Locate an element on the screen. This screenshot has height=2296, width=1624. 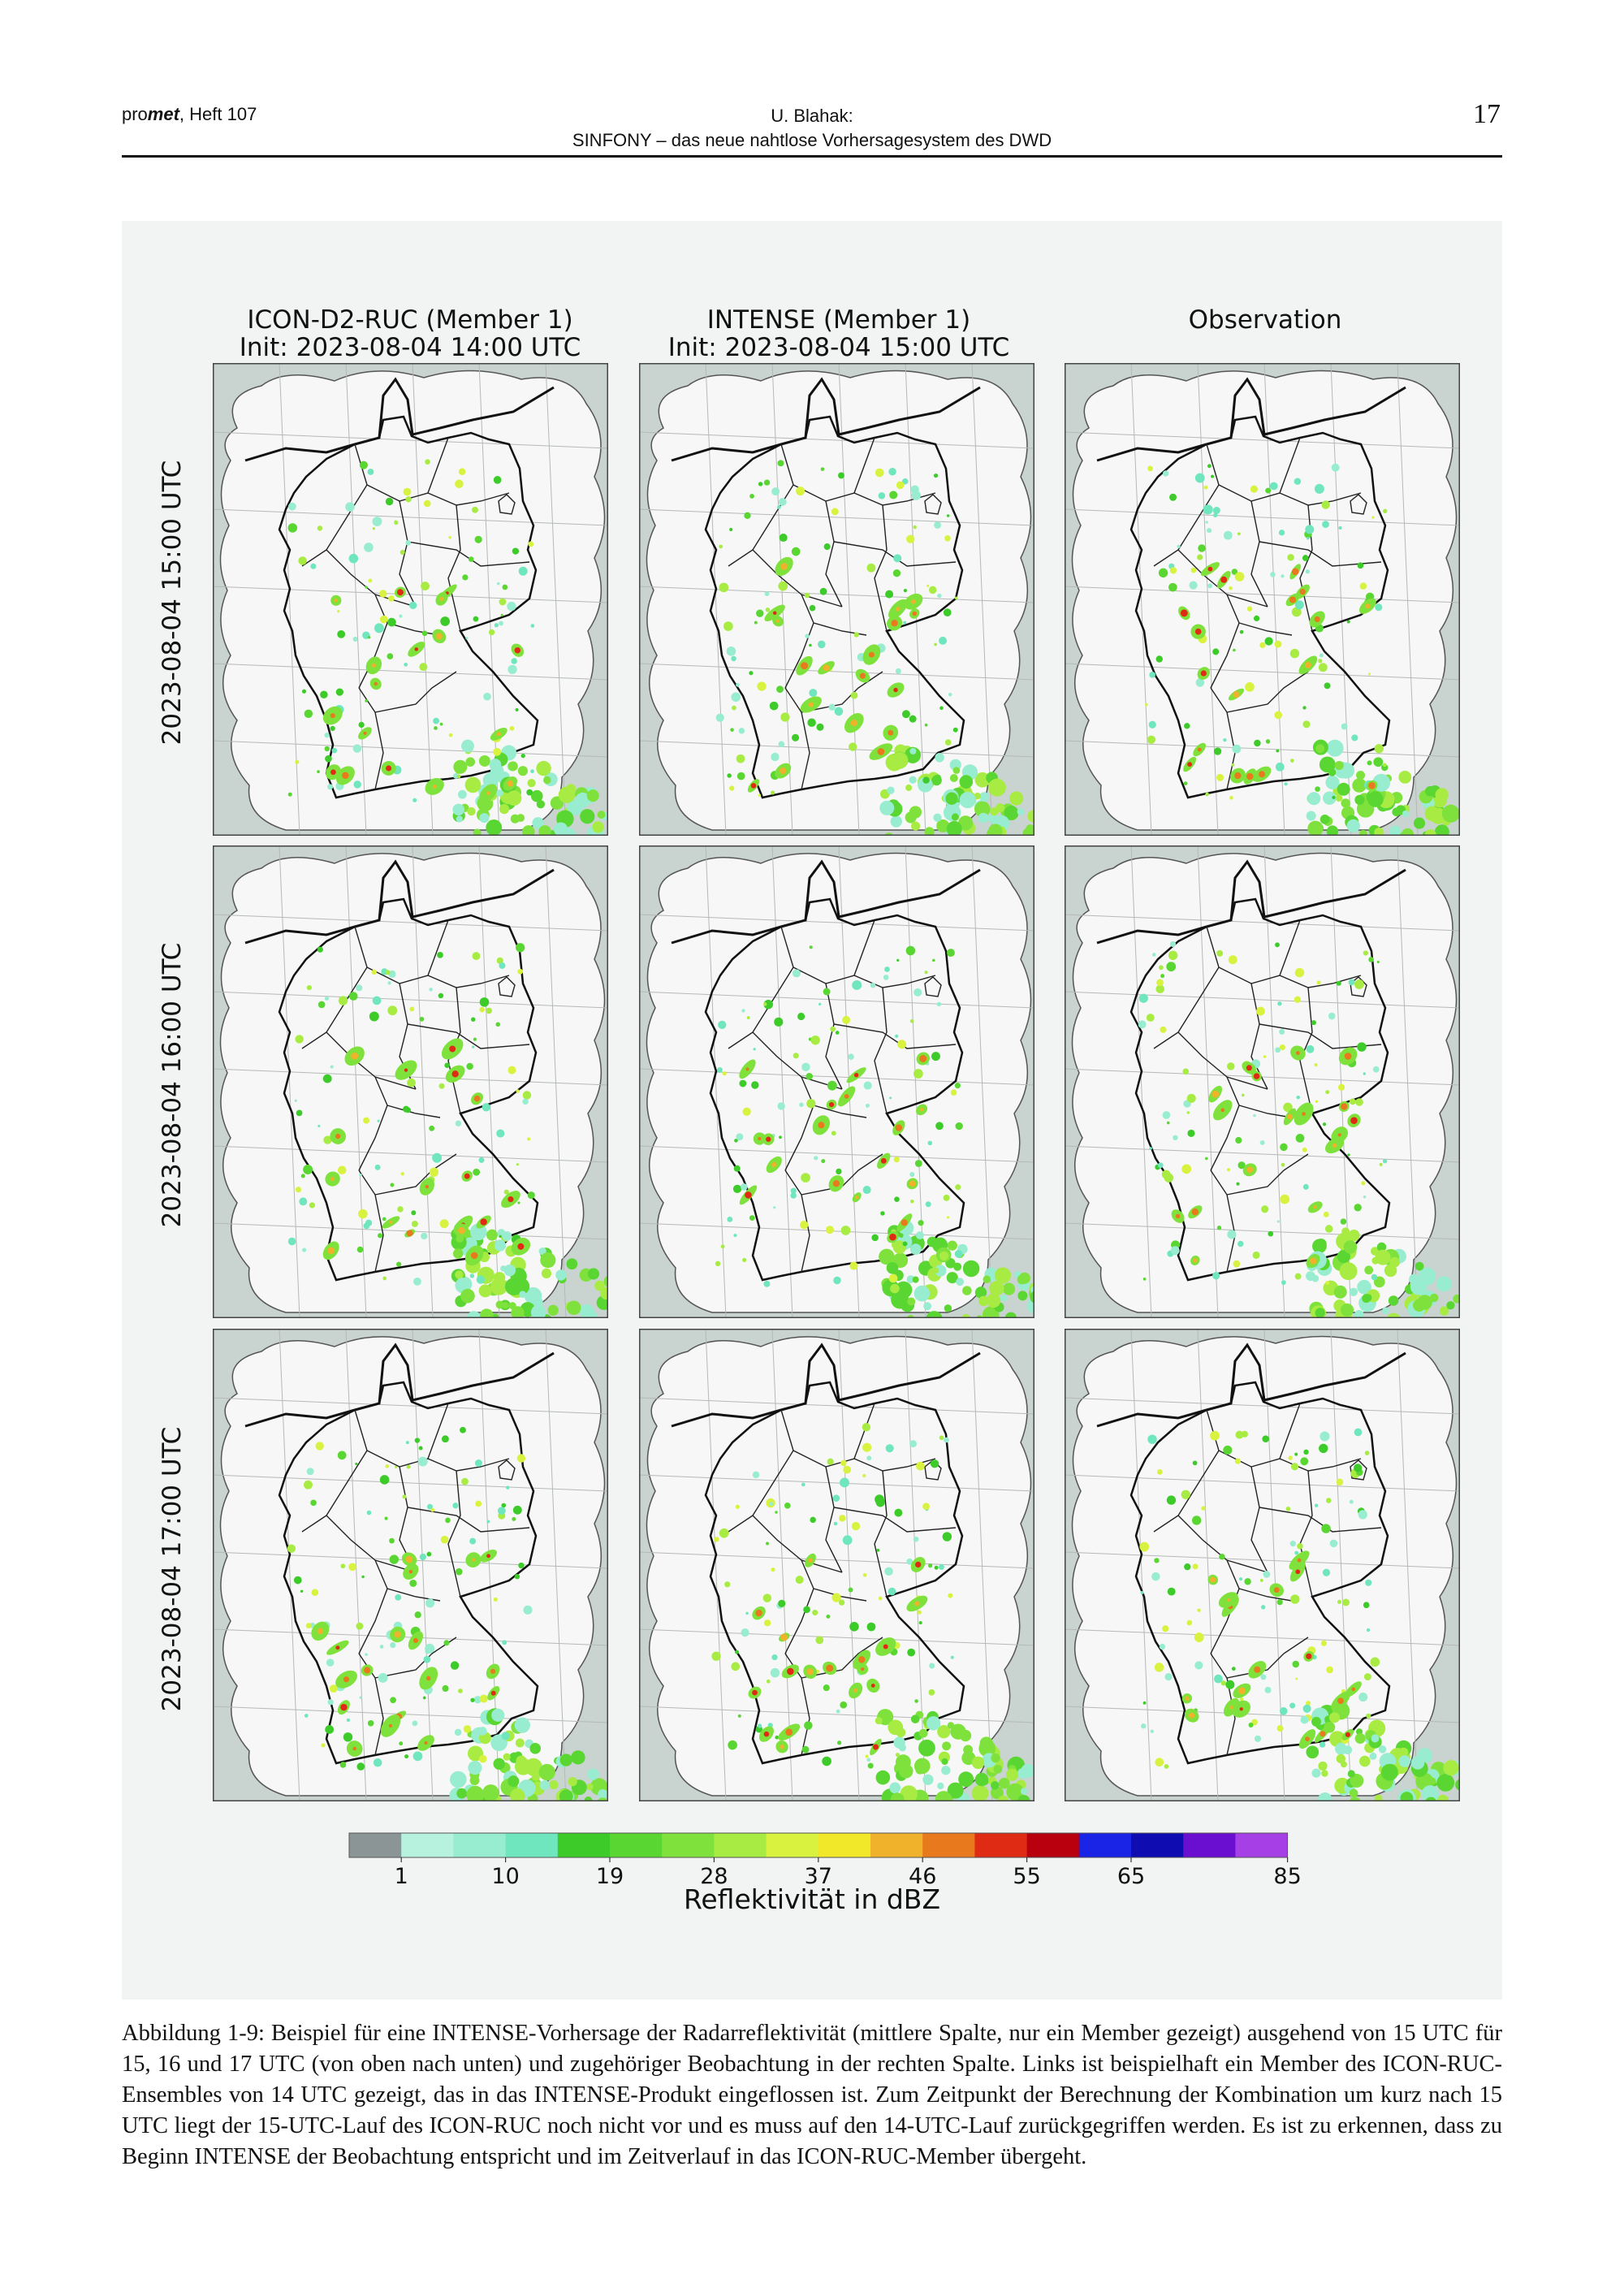
map-r1-c2 is located at coordinates (837, 599).